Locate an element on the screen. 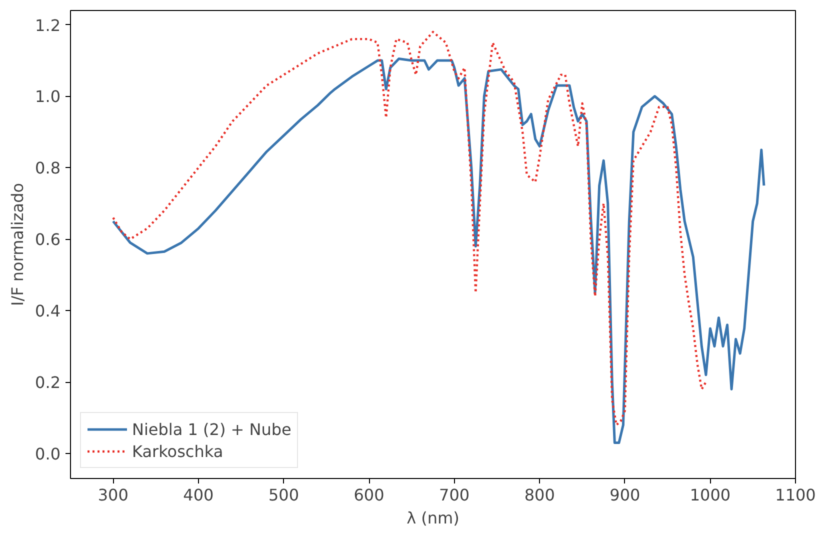 Image resolution: width=831 pixels, height=540 pixels. x-tick-label: 900 is located at coordinates (625, 495).